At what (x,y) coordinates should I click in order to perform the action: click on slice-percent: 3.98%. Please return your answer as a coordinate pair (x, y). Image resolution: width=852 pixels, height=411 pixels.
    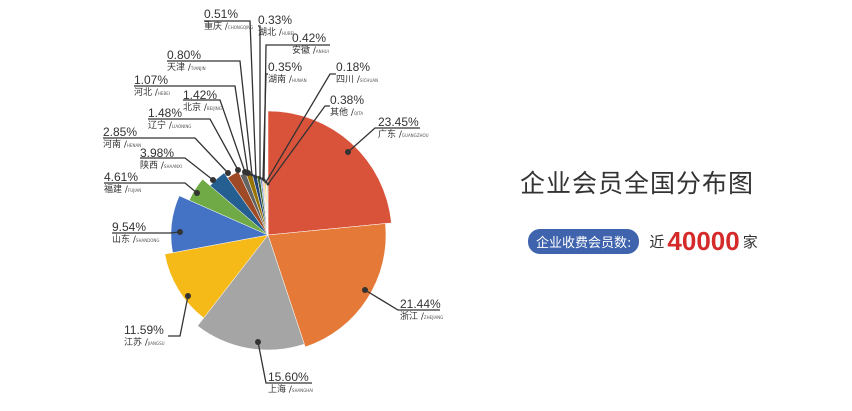
    Looking at the image, I should click on (157, 153).